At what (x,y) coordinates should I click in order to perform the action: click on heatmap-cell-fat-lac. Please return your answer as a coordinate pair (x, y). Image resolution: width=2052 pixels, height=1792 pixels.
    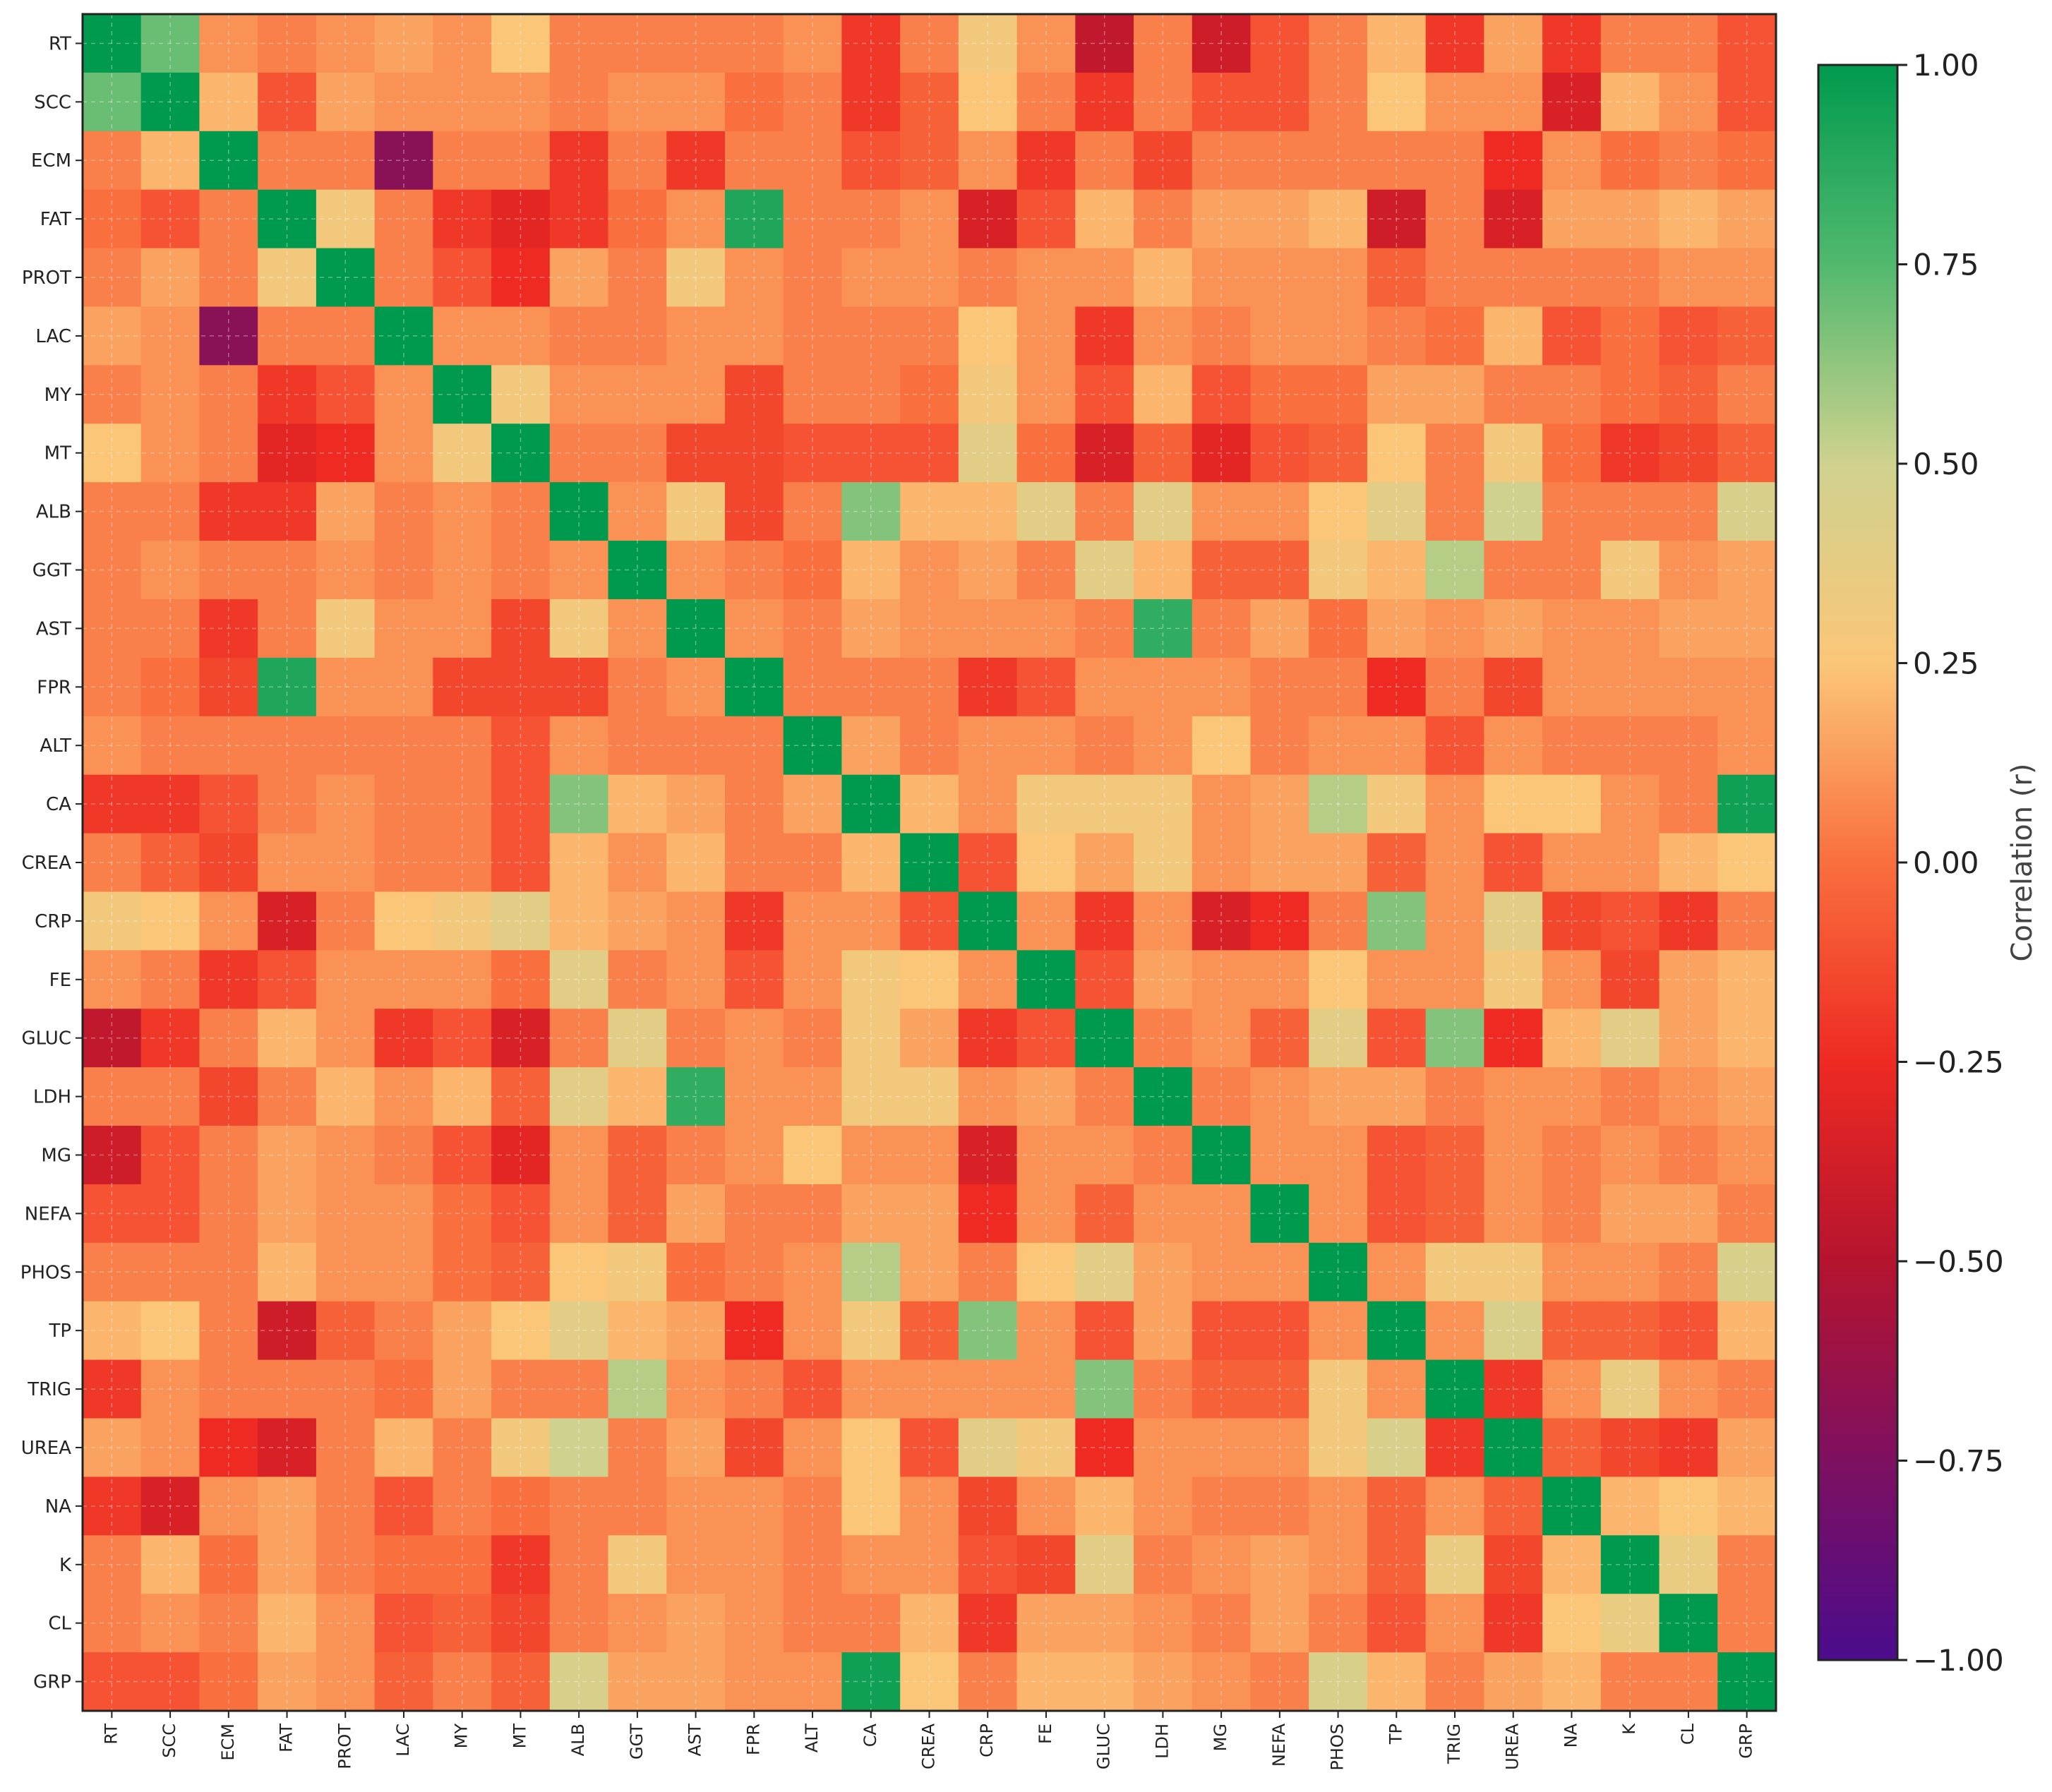
    Looking at the image, I should click on (403, 219).